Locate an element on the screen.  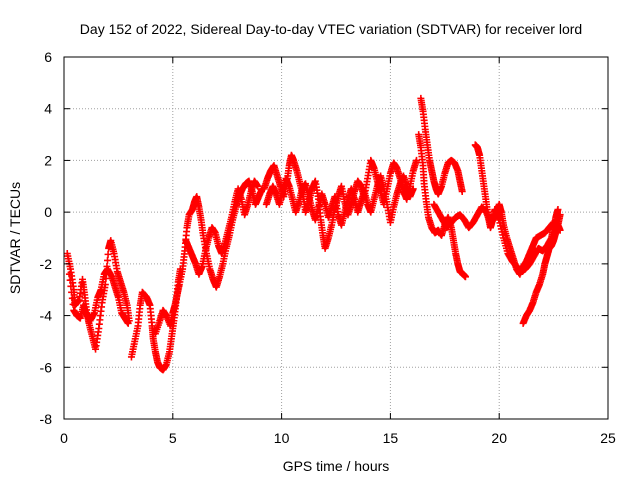
x-tick-label: 0 is located at coordinates (64, 438).